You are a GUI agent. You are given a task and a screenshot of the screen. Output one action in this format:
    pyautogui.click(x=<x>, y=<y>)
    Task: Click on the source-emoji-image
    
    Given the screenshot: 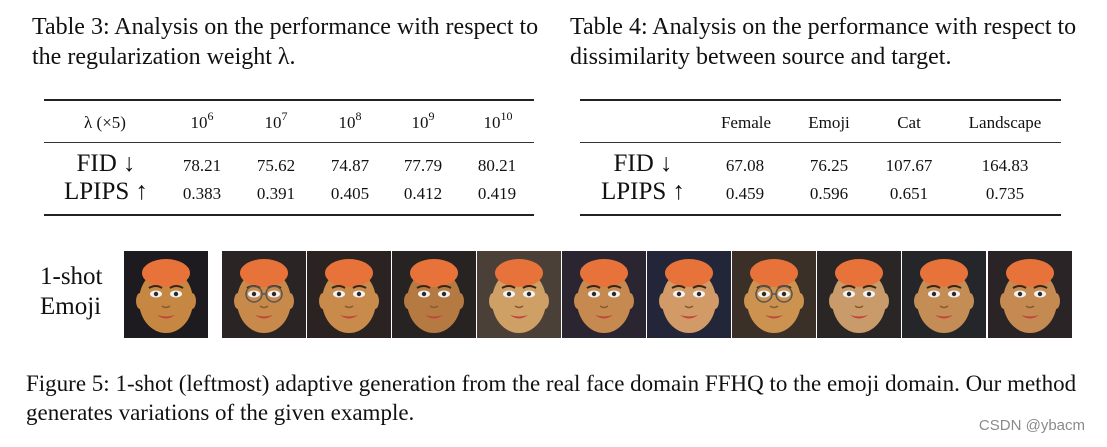 What is the action you would take?
    pyautogui.click(x=166, y=294)
    